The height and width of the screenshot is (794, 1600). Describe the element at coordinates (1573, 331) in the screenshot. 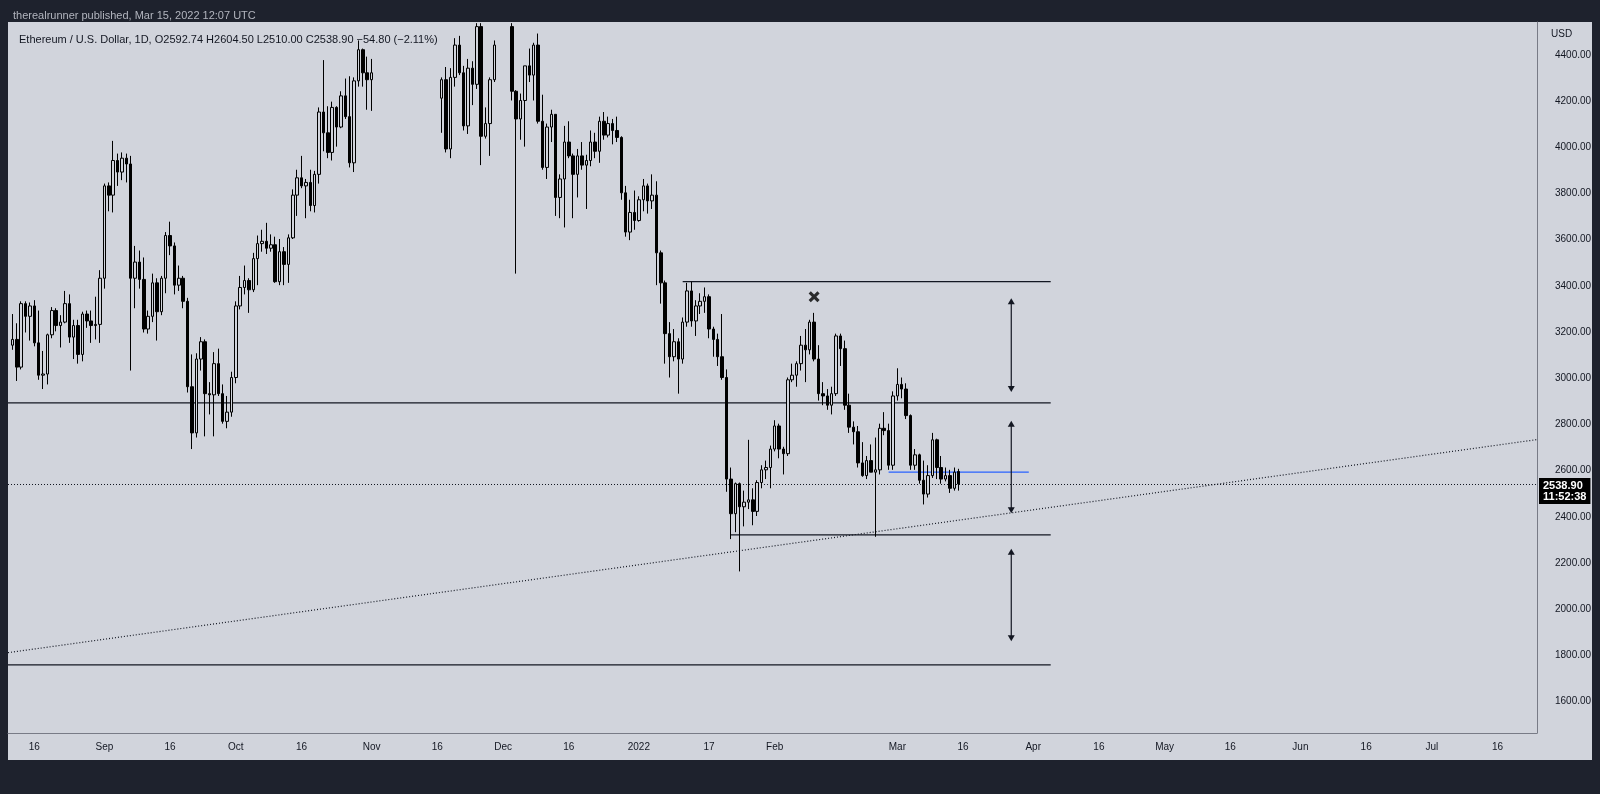

I see `y-tick-label: 3200.00` at that location.